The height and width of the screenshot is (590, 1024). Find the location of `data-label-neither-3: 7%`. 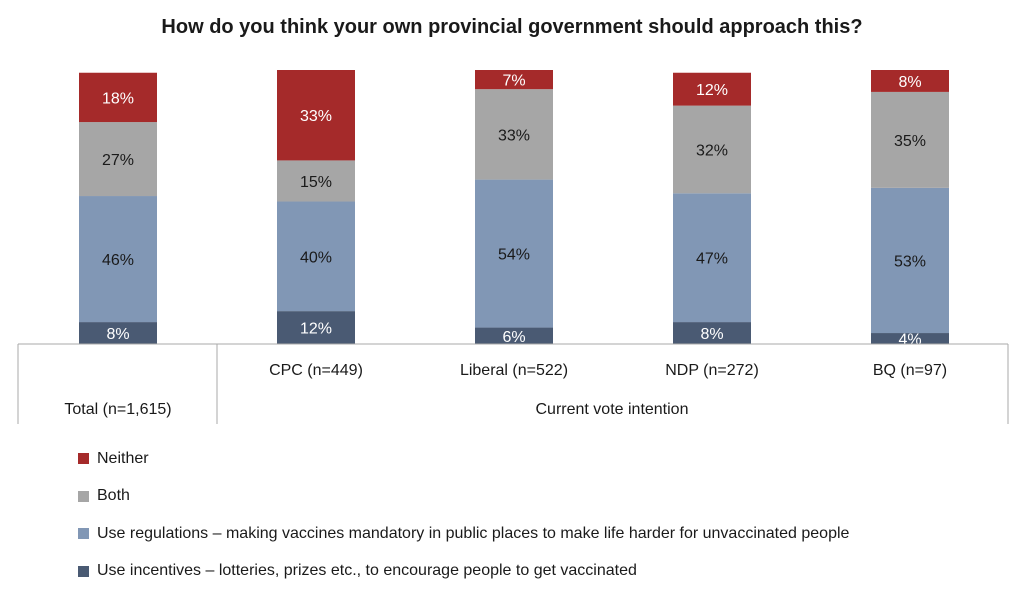

data-label-neither-3: 7% is located at coordinates (513, 81).